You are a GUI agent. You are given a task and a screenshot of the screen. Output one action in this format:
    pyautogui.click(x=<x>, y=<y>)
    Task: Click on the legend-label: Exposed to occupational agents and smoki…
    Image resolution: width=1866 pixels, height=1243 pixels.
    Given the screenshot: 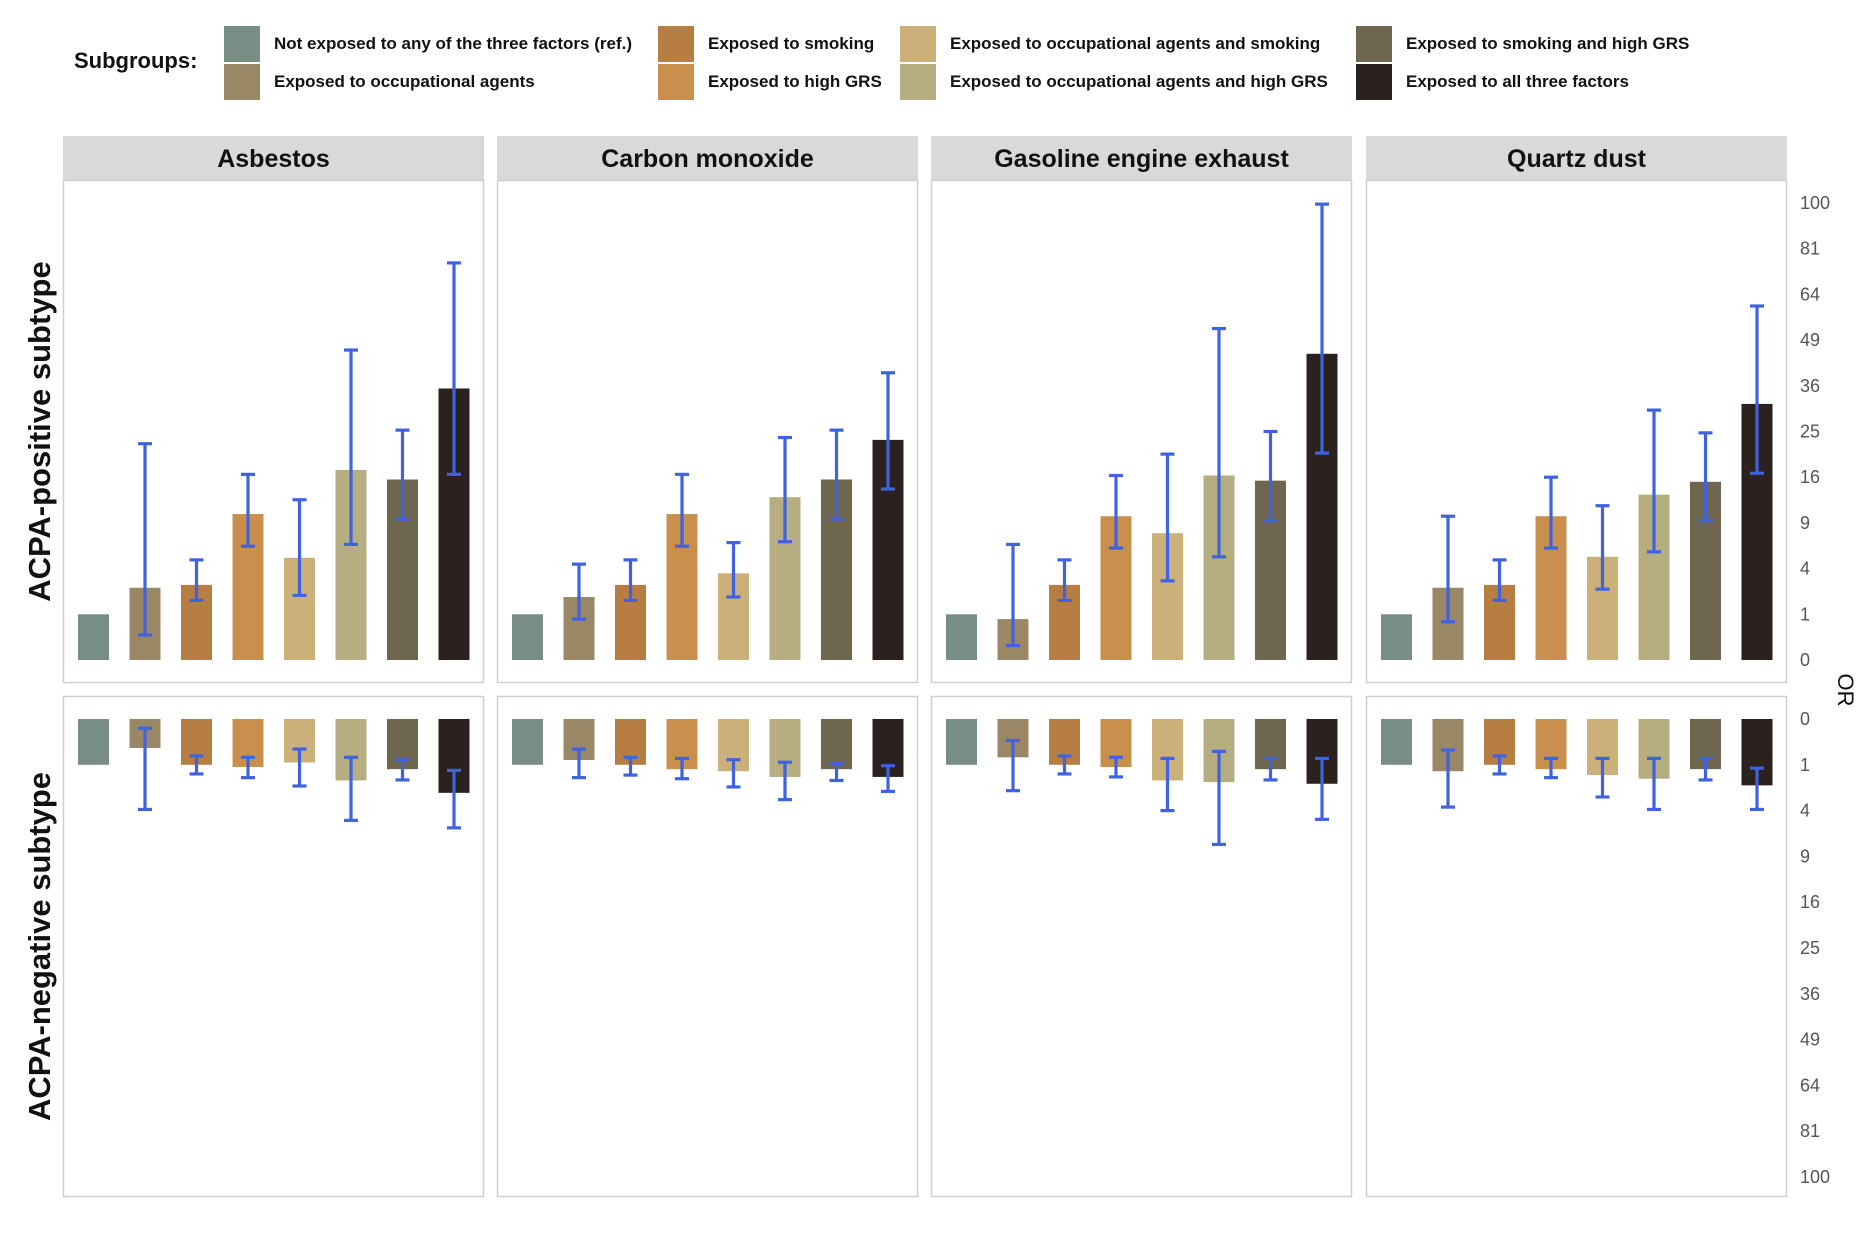 What is the action you would take?
    pyautogui.click(x=1135, y=43)
    